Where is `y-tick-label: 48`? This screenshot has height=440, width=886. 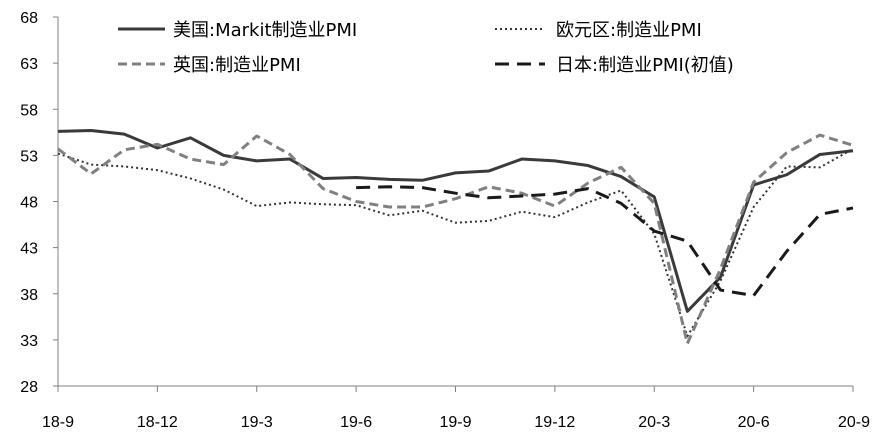
y-tick-label: 48 is located at coordinates (29, 203).